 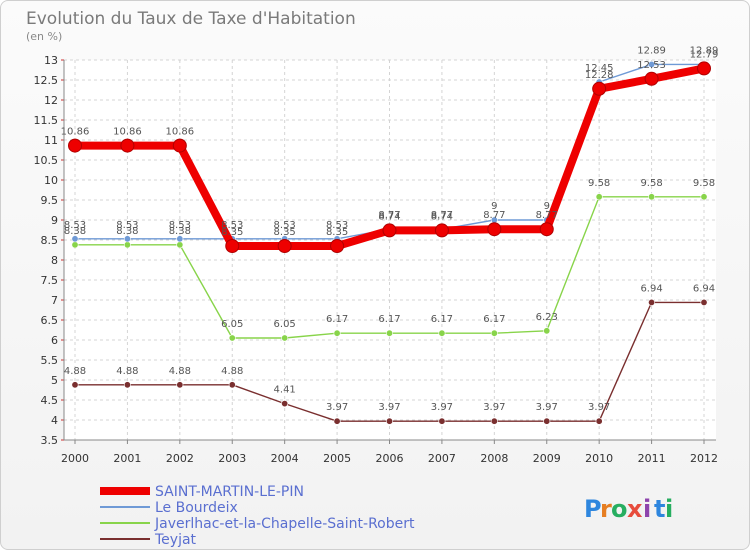 What do you see at coordinates (196, 508) in the screenshot?
I see `legend-label-1: Le Bourdeix` at bounding box center [196, 508].